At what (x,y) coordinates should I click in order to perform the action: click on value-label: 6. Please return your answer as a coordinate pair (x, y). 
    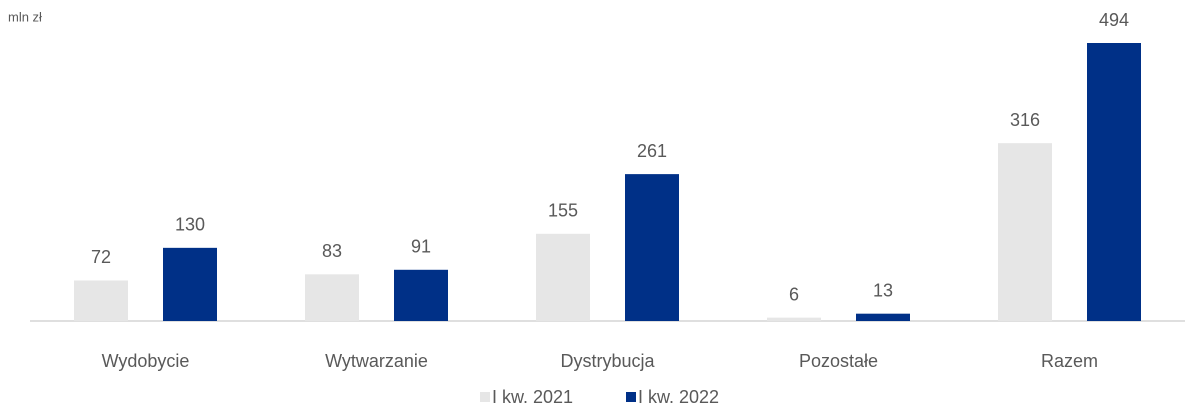
    Looking at the image, I should click on (794, 294).